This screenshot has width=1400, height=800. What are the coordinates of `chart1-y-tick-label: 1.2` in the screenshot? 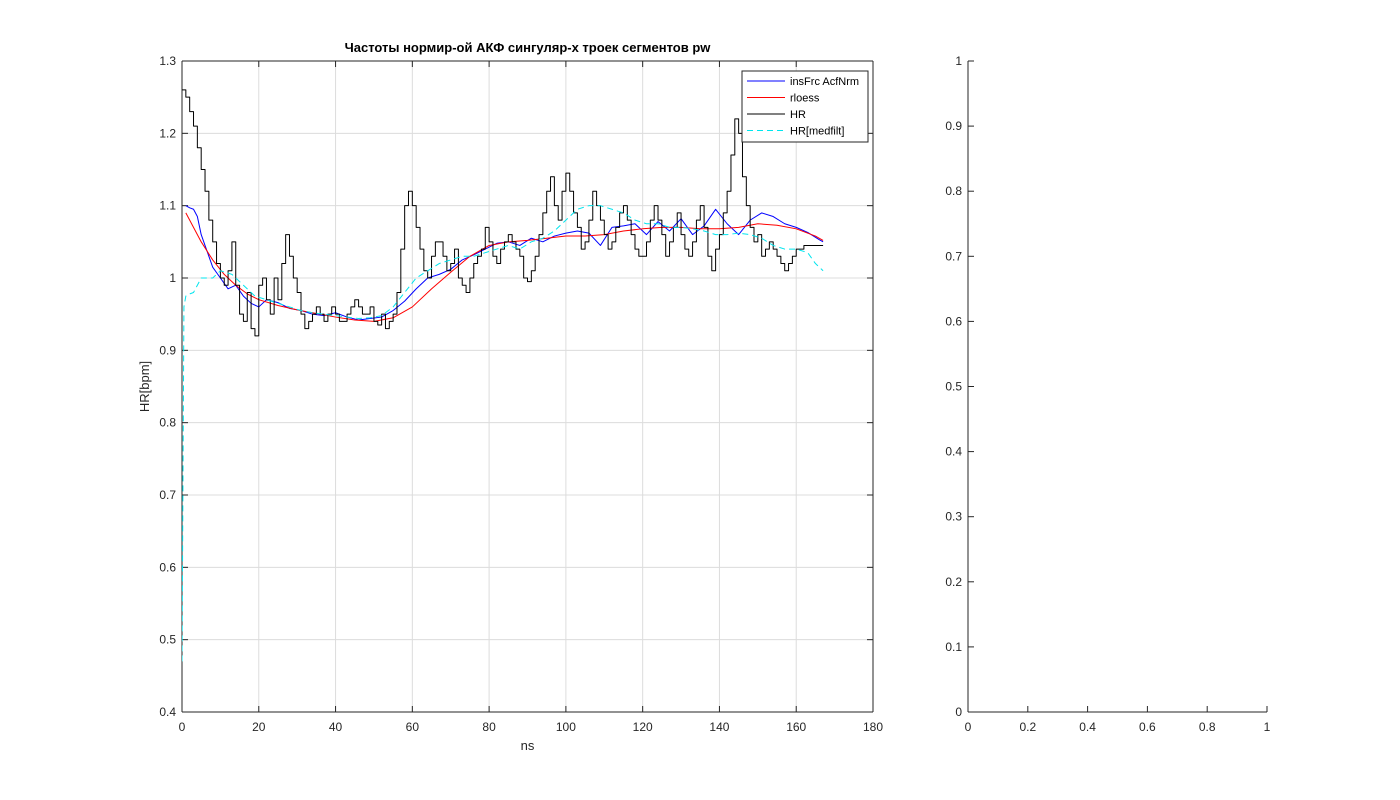 It's located at (167, 133).